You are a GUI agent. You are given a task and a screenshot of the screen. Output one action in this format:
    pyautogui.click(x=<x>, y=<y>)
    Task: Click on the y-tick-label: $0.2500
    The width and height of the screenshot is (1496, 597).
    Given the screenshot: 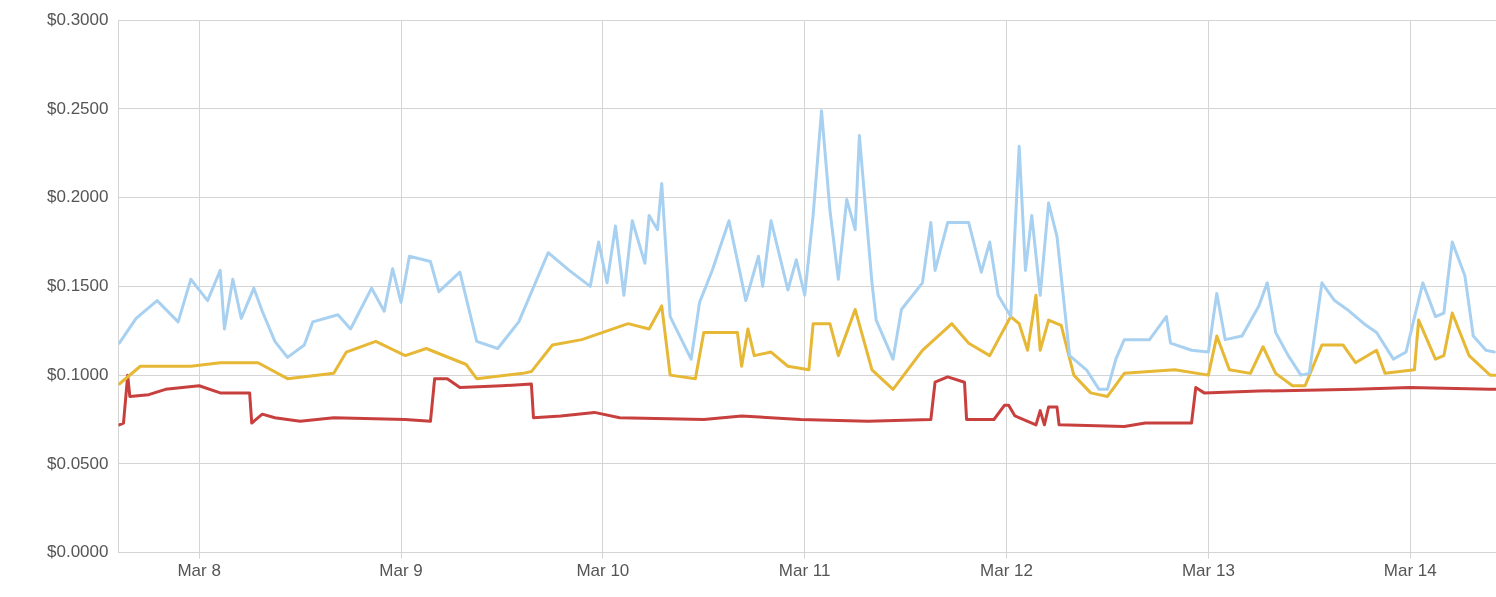 What is the action you would take?
    pyautogui.click(x=78, y=108)
    